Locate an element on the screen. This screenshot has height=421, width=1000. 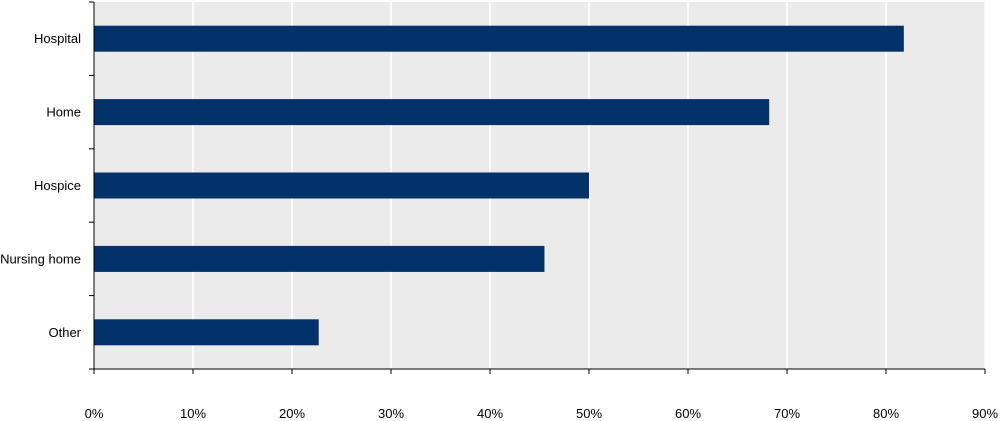
category-label: Nursing home is located at coordinates (40, 258).